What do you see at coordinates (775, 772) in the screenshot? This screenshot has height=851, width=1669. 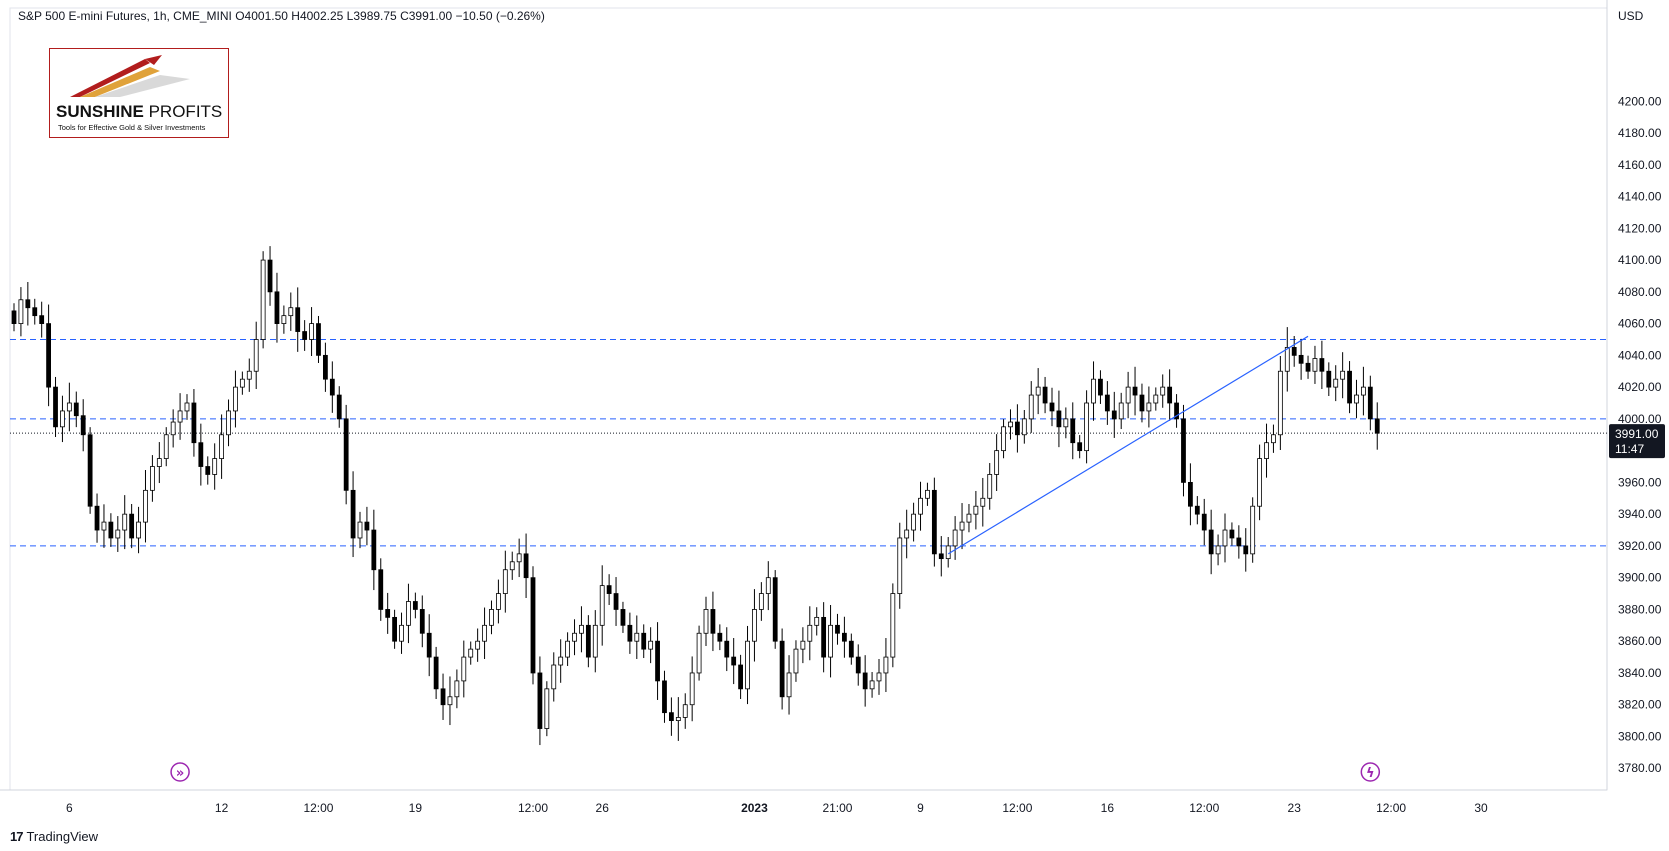 I see `time-markers: » ϟ` at bounding box center [775, 772].